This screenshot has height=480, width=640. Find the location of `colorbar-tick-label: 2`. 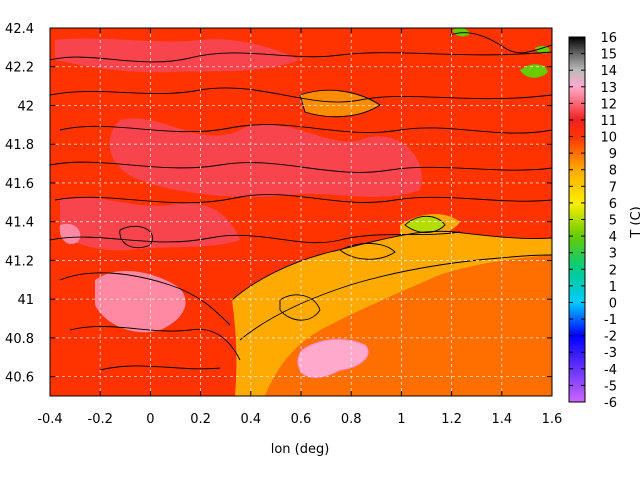

colorbar-tick-label: 2 is located at coordinates (613, 270).